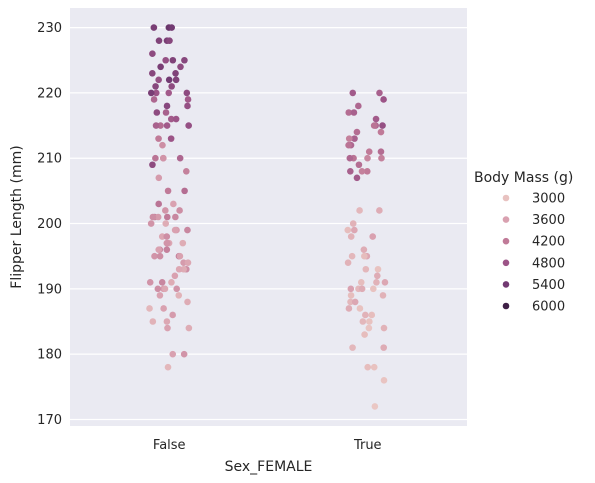  I want to click on y-tick-label: 230, so click(49, 28).